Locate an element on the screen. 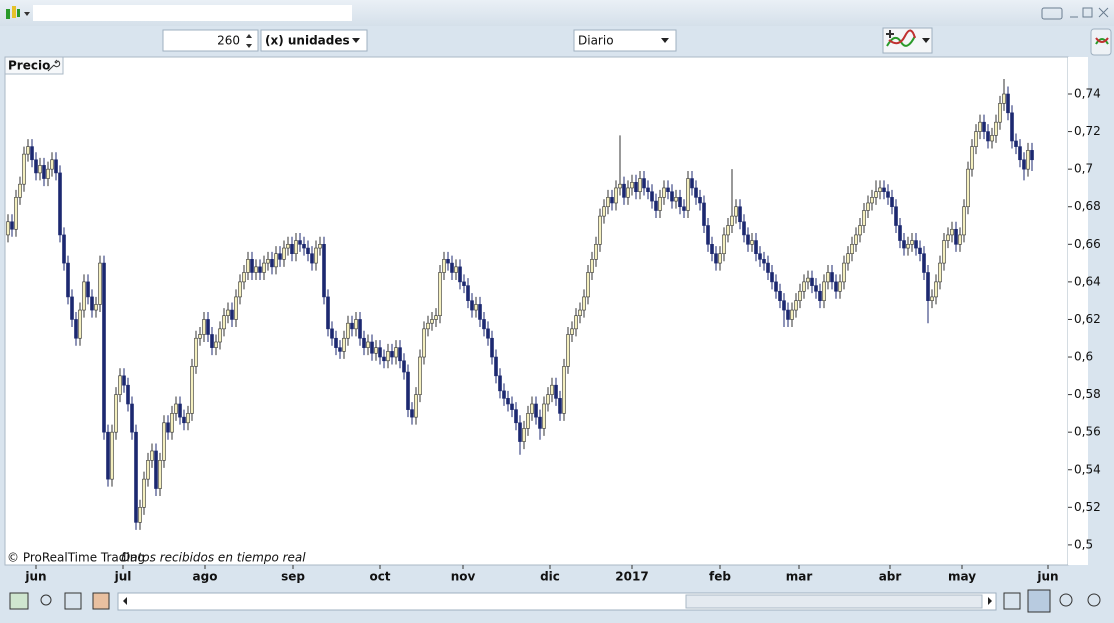 The image size is (1114, 623). units-dropdown is located at coordinates (314, 40).